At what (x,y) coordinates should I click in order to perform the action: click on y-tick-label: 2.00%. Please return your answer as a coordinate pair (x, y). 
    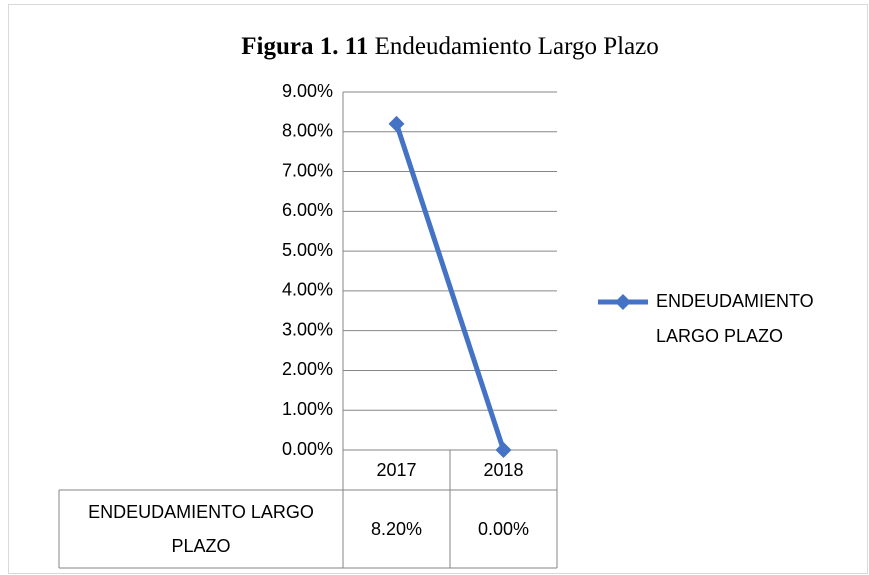
    Looking at the image, I should click on (307, 369).